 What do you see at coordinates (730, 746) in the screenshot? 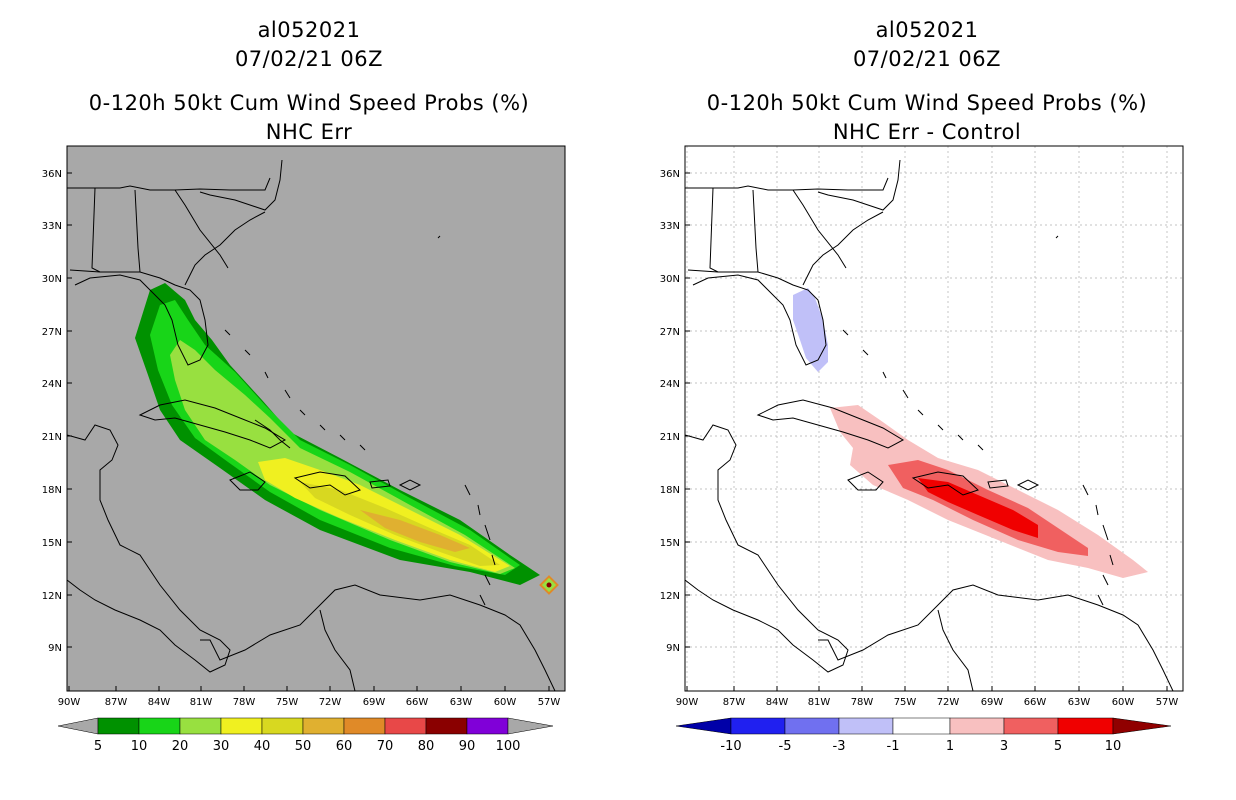
I see `right-colorbar-label-neg10: -10` at bounding box center [730, 746].